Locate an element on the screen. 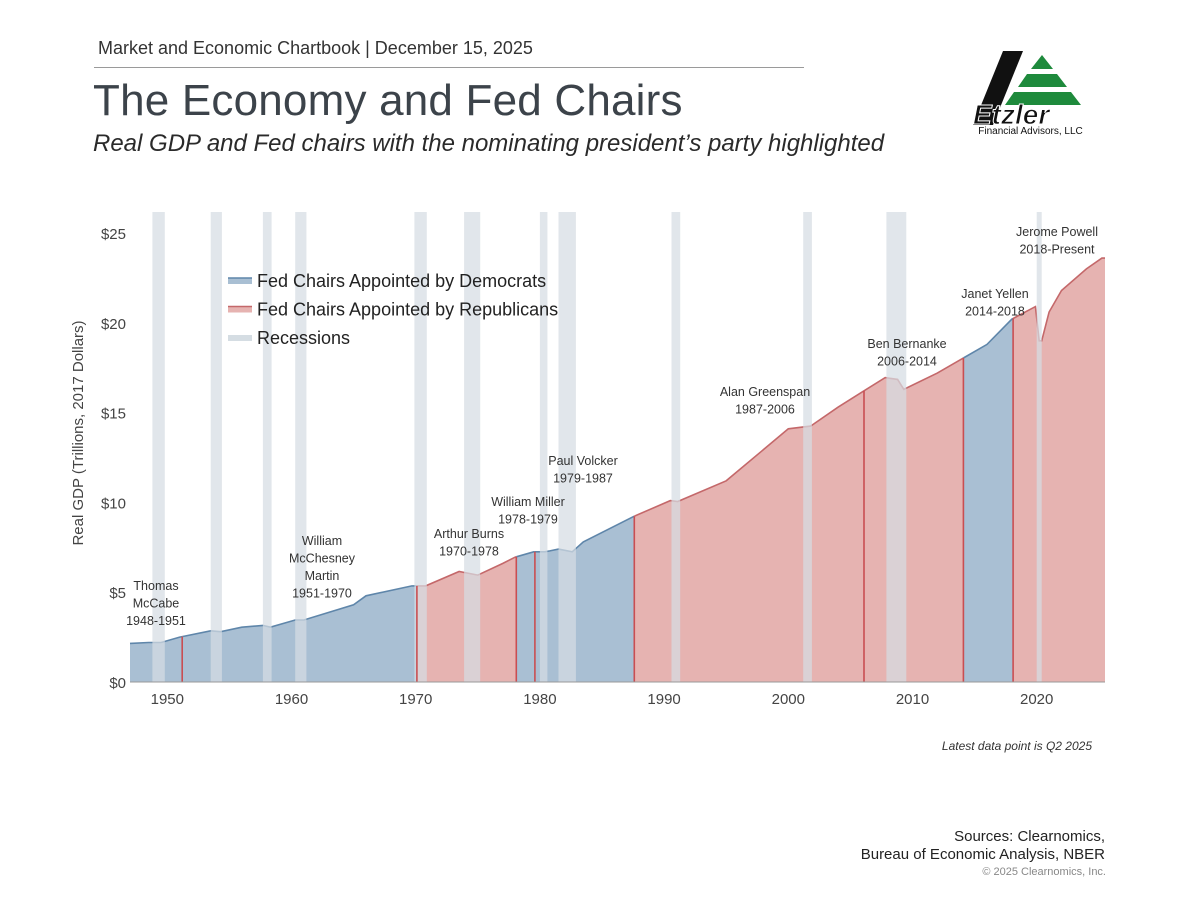 The width and height of the screenshot is (1200, 900). x-tick-label: 1950 is located at coordinates (167, 699).